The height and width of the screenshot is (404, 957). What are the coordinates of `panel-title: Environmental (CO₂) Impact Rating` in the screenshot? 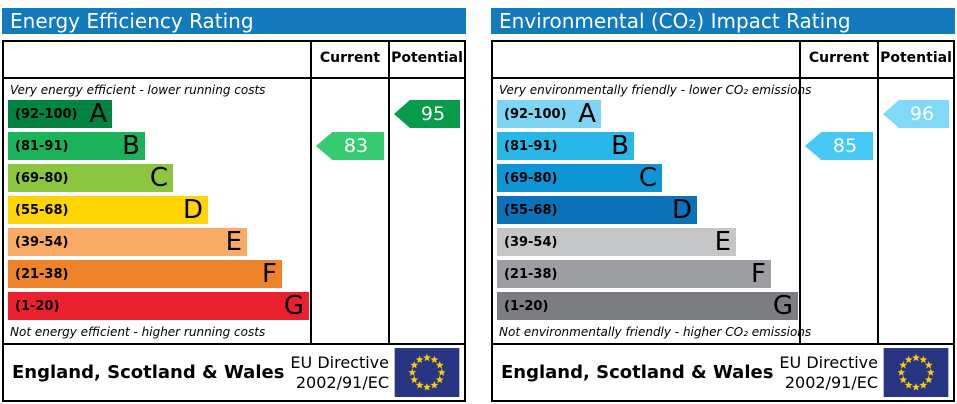 It's located at (723, 21).